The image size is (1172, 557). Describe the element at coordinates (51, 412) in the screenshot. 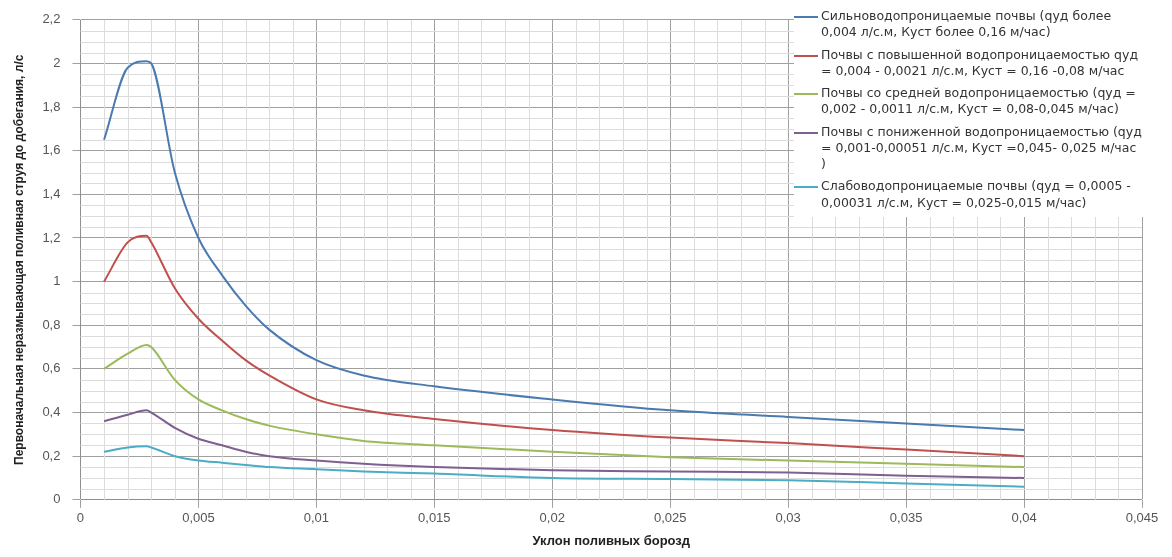

I see `y-tick-label: 0,4` at that location.